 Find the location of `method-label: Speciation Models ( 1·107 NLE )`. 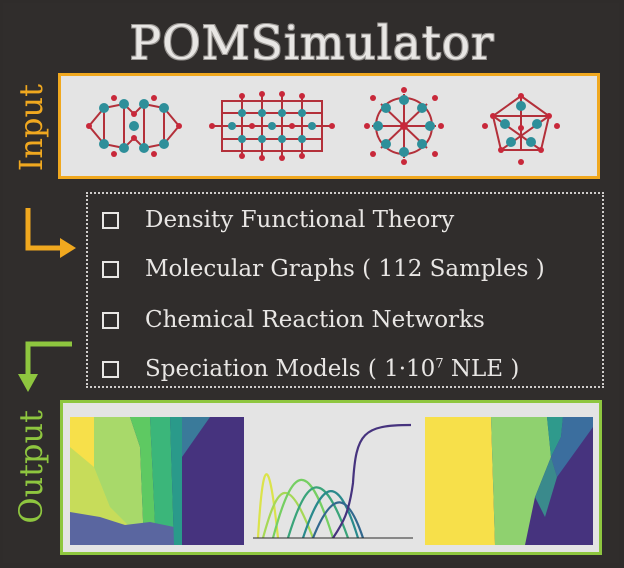

method-label: Speciation Models ( 1·107 NLE ) is located at coordinates (332, 369).